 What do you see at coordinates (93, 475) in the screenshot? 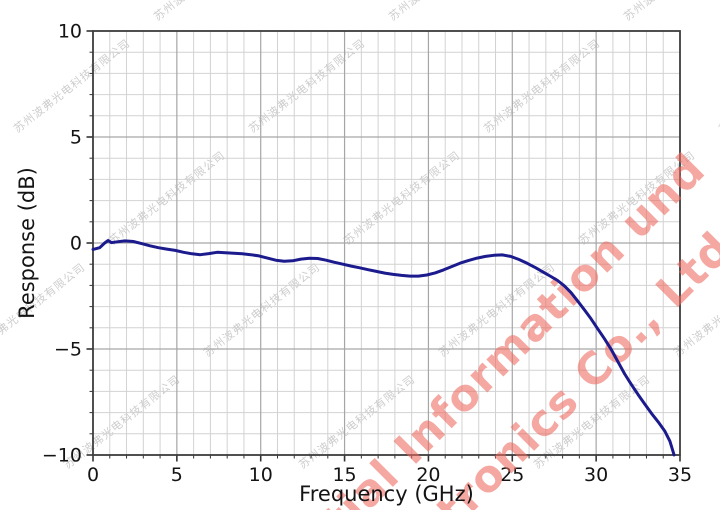
I see `x-tick-label: 0` at bounding box center [93, 475].